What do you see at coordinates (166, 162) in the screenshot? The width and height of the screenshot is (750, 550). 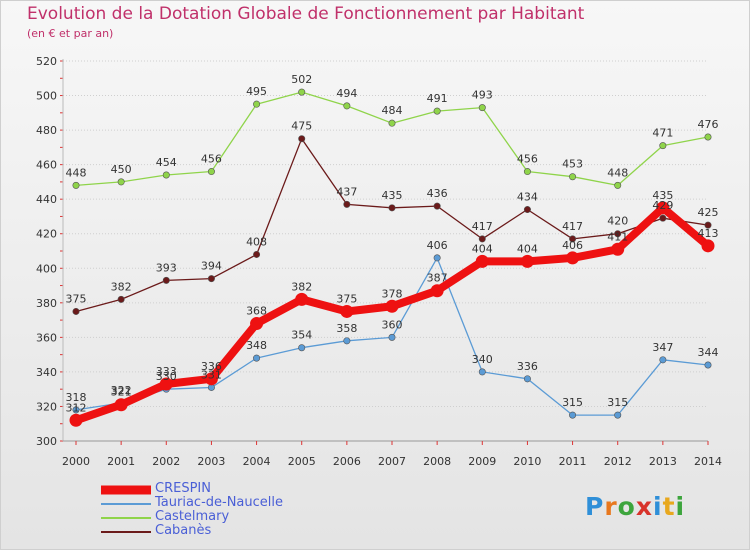 I see `data-label: 454` at bounding box center [166, 162].